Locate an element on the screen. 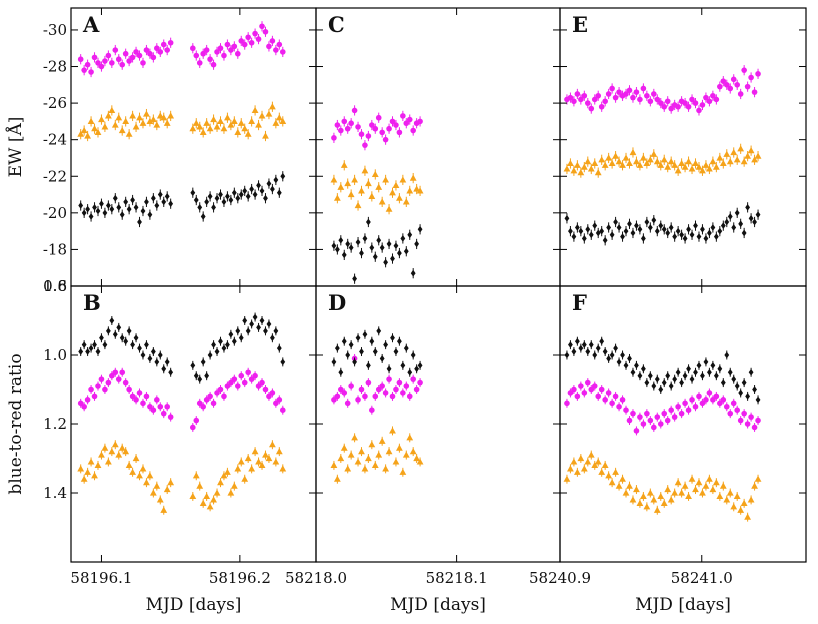  y-tick-label: -22 is located at coordinates (55, 176).